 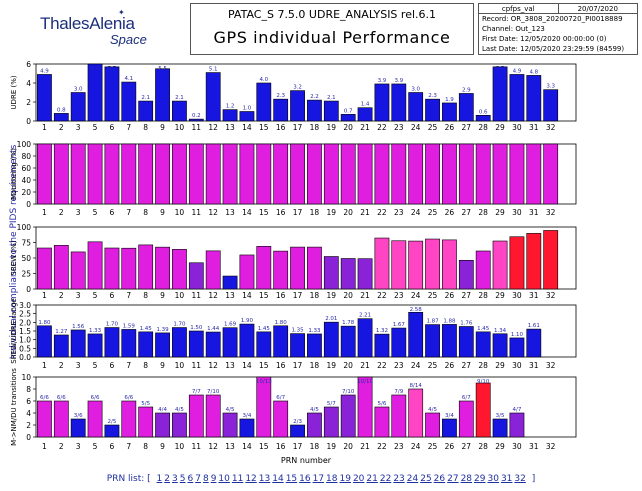 I want to click on y-axis-label: SREW (%), so click(x=14, y=257).